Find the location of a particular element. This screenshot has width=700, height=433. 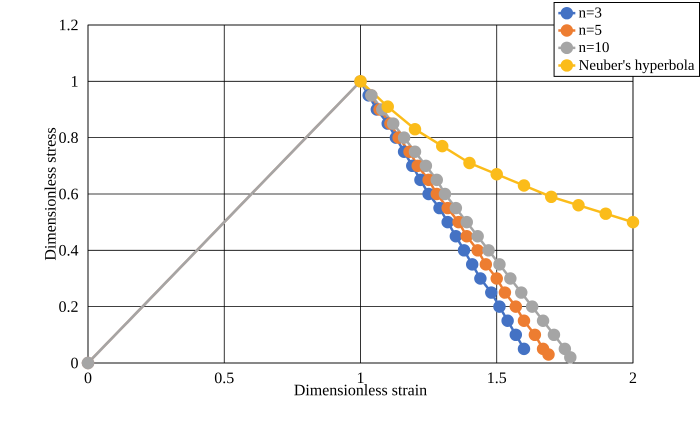

x-axis-title: Dimensionless strain is located at coordinates (360, 390).